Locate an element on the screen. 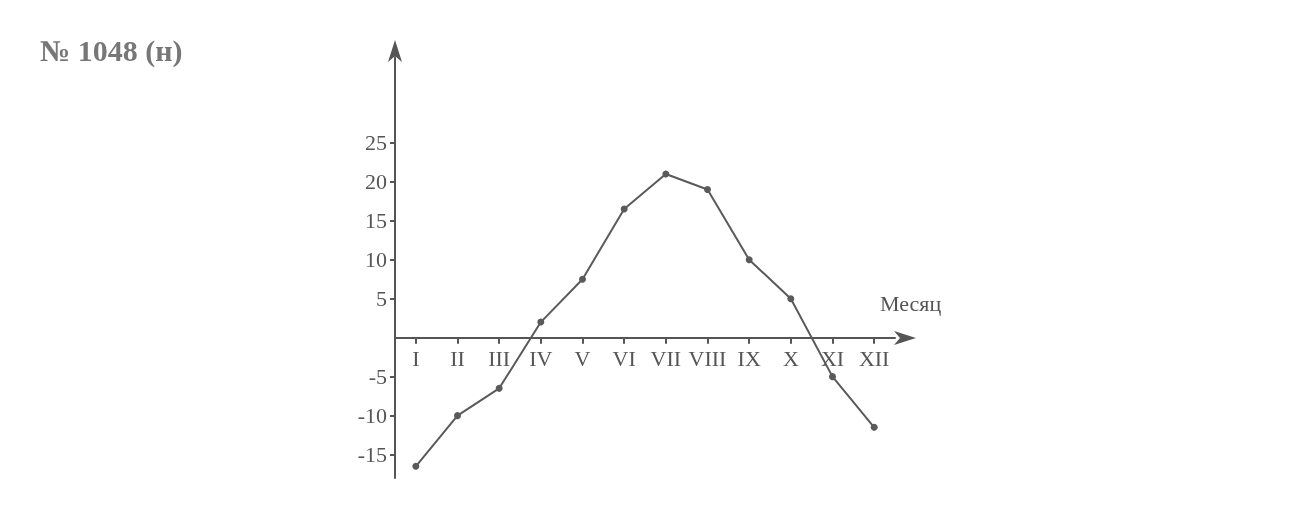  x-tick-label: XII is located at coordinates (874, 359).